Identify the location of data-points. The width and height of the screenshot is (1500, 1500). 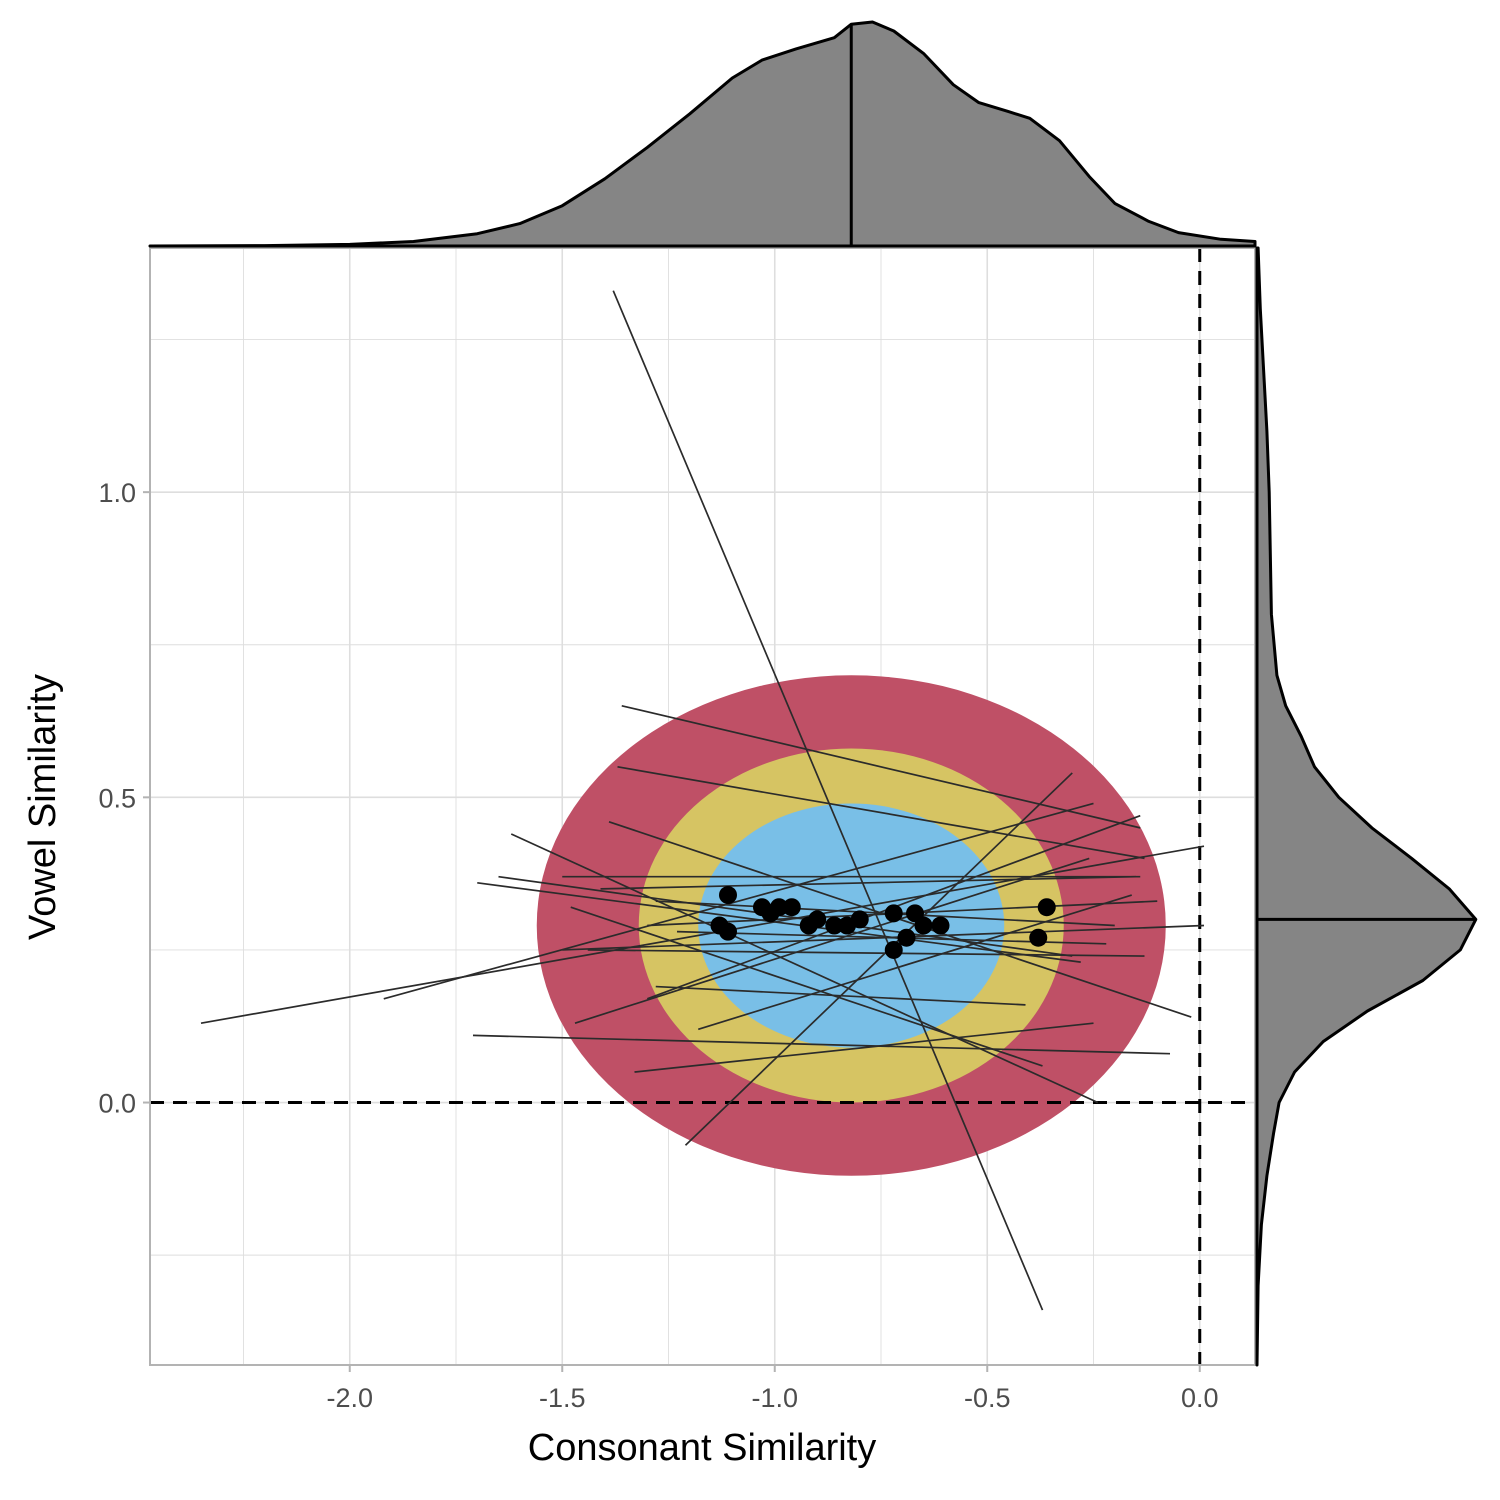
(883, 922).